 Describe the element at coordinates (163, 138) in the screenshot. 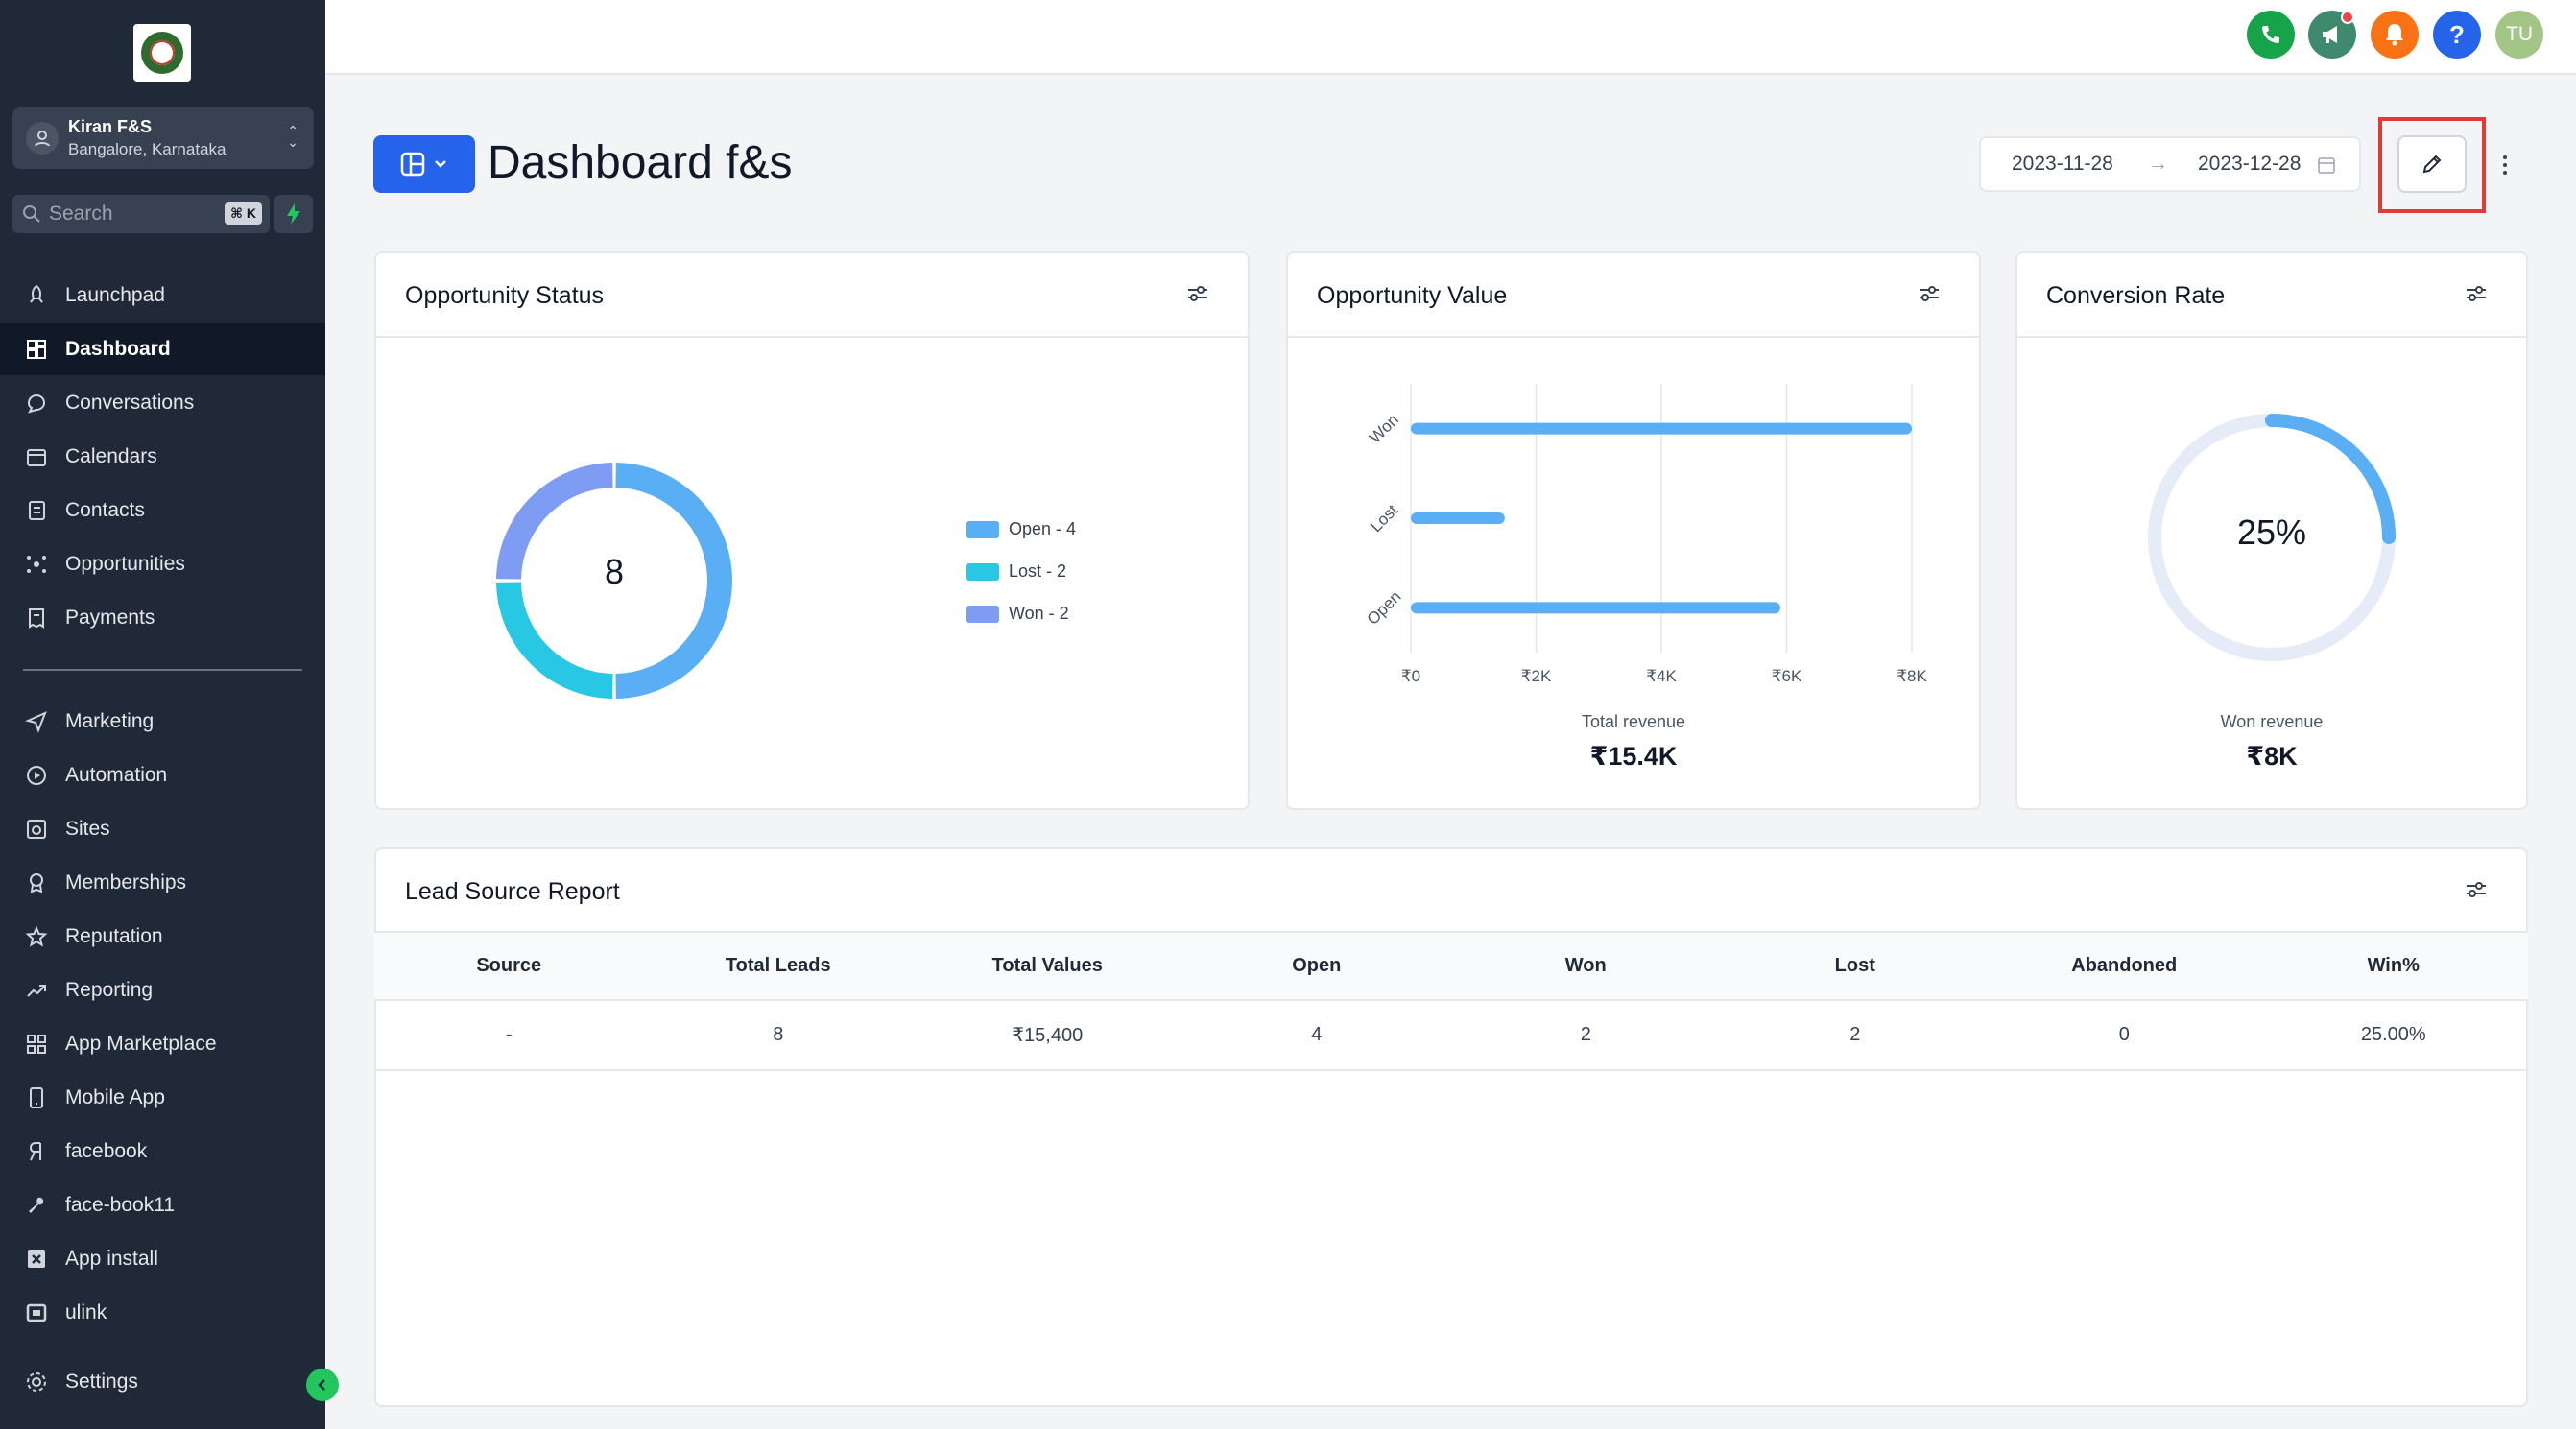

I see `account-switcher: Kiran F&S Bangalore, Karnataka ⌃ ⌄` at that location.